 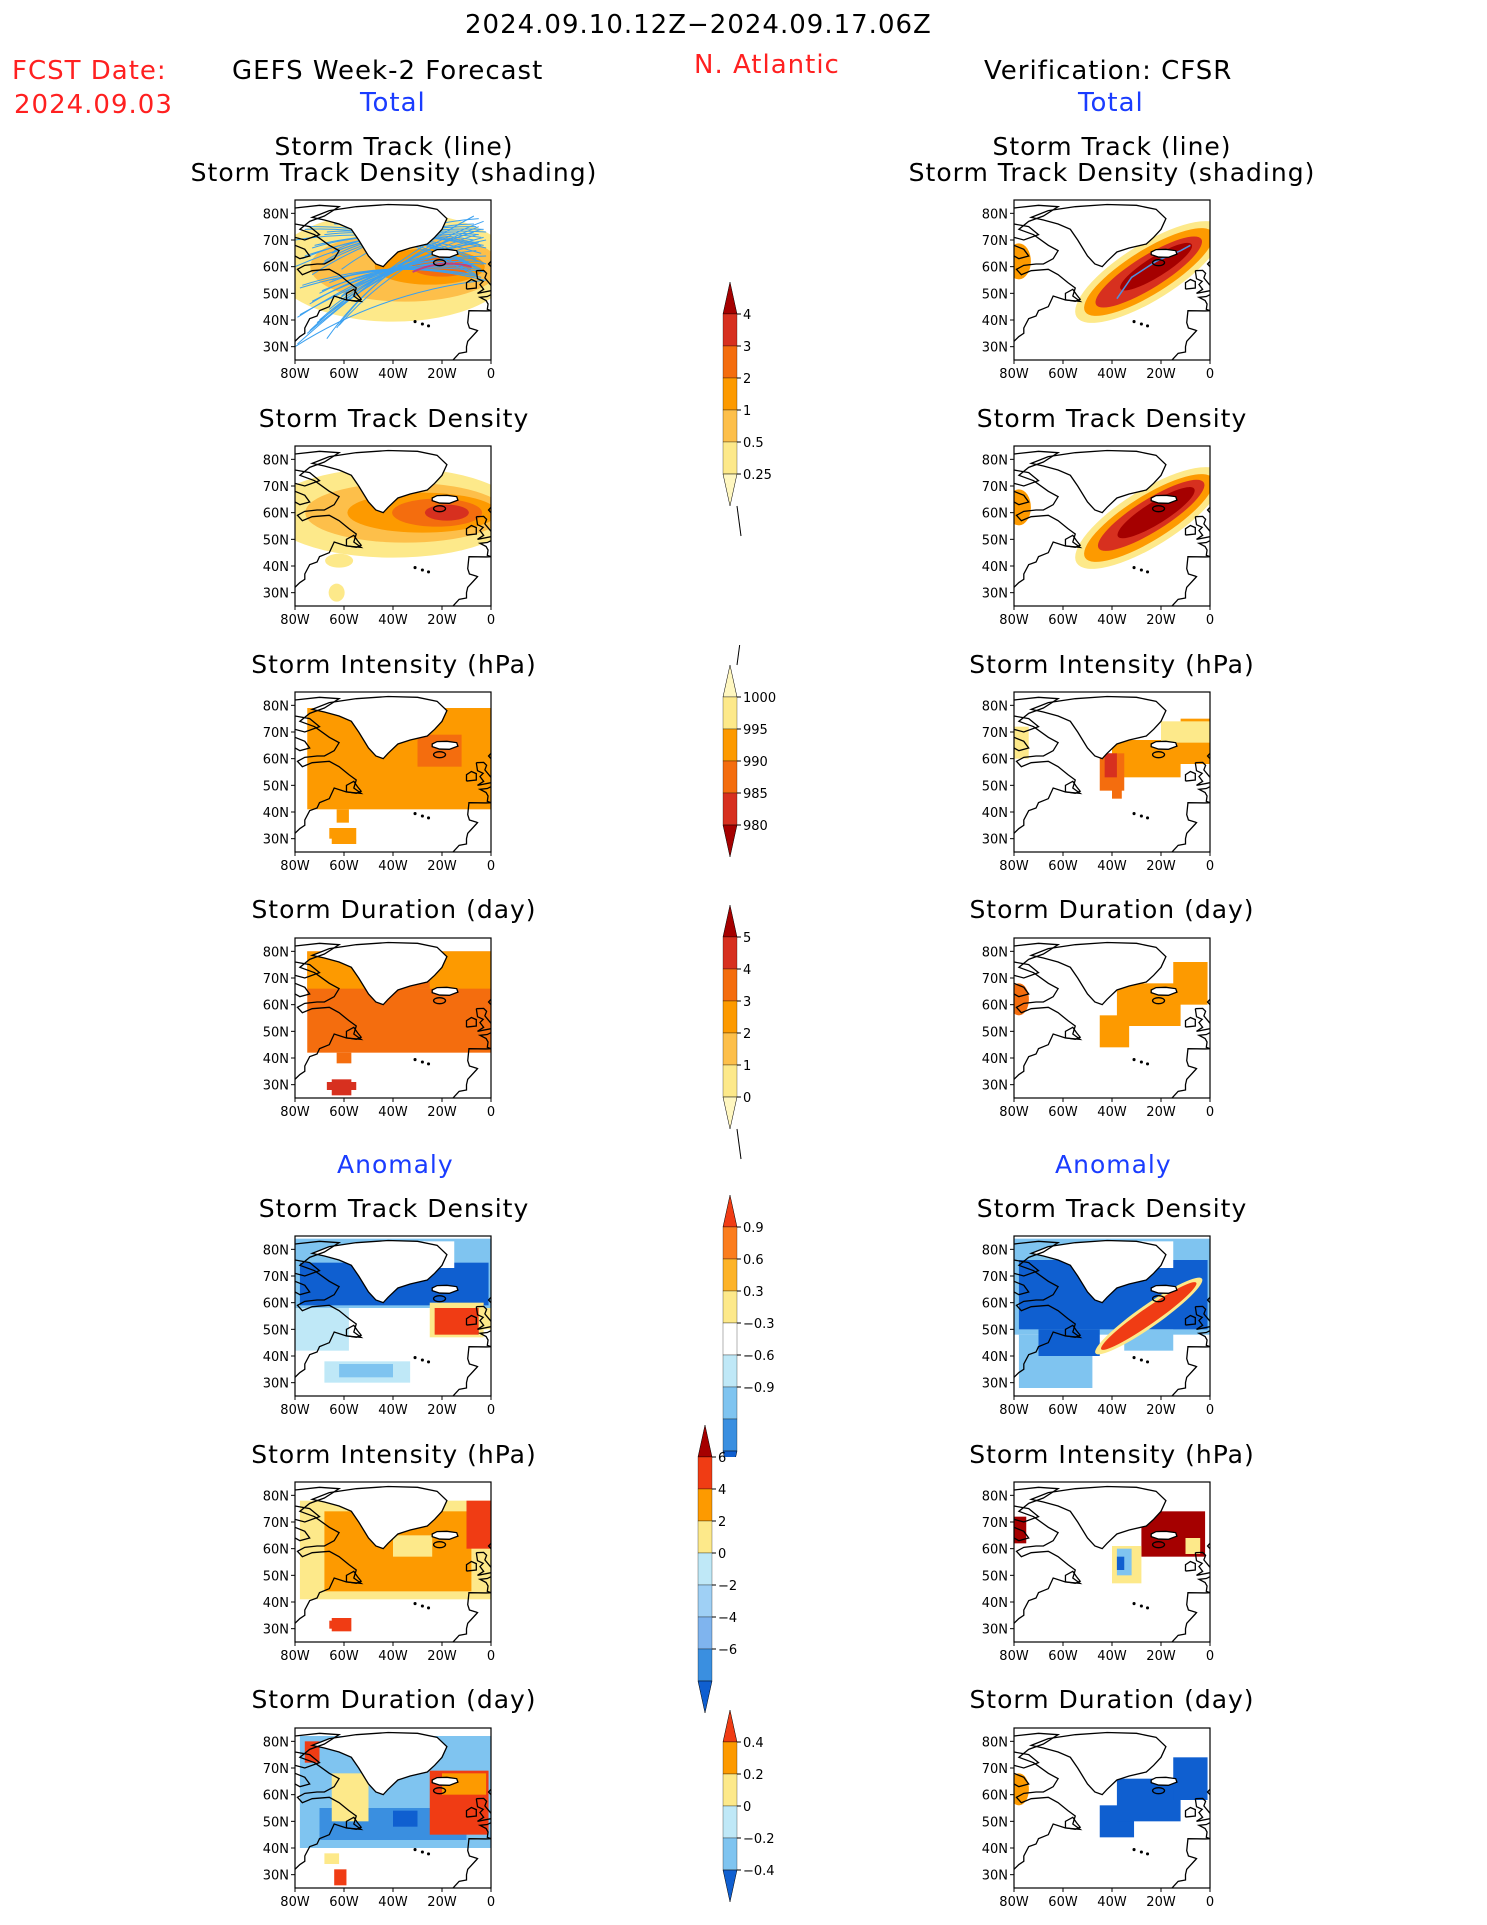 What do you see at coordinates (89, 71) in the screenshot?
I see `fcst-date-label: FCST Date:` at bounding box center [89, 71].